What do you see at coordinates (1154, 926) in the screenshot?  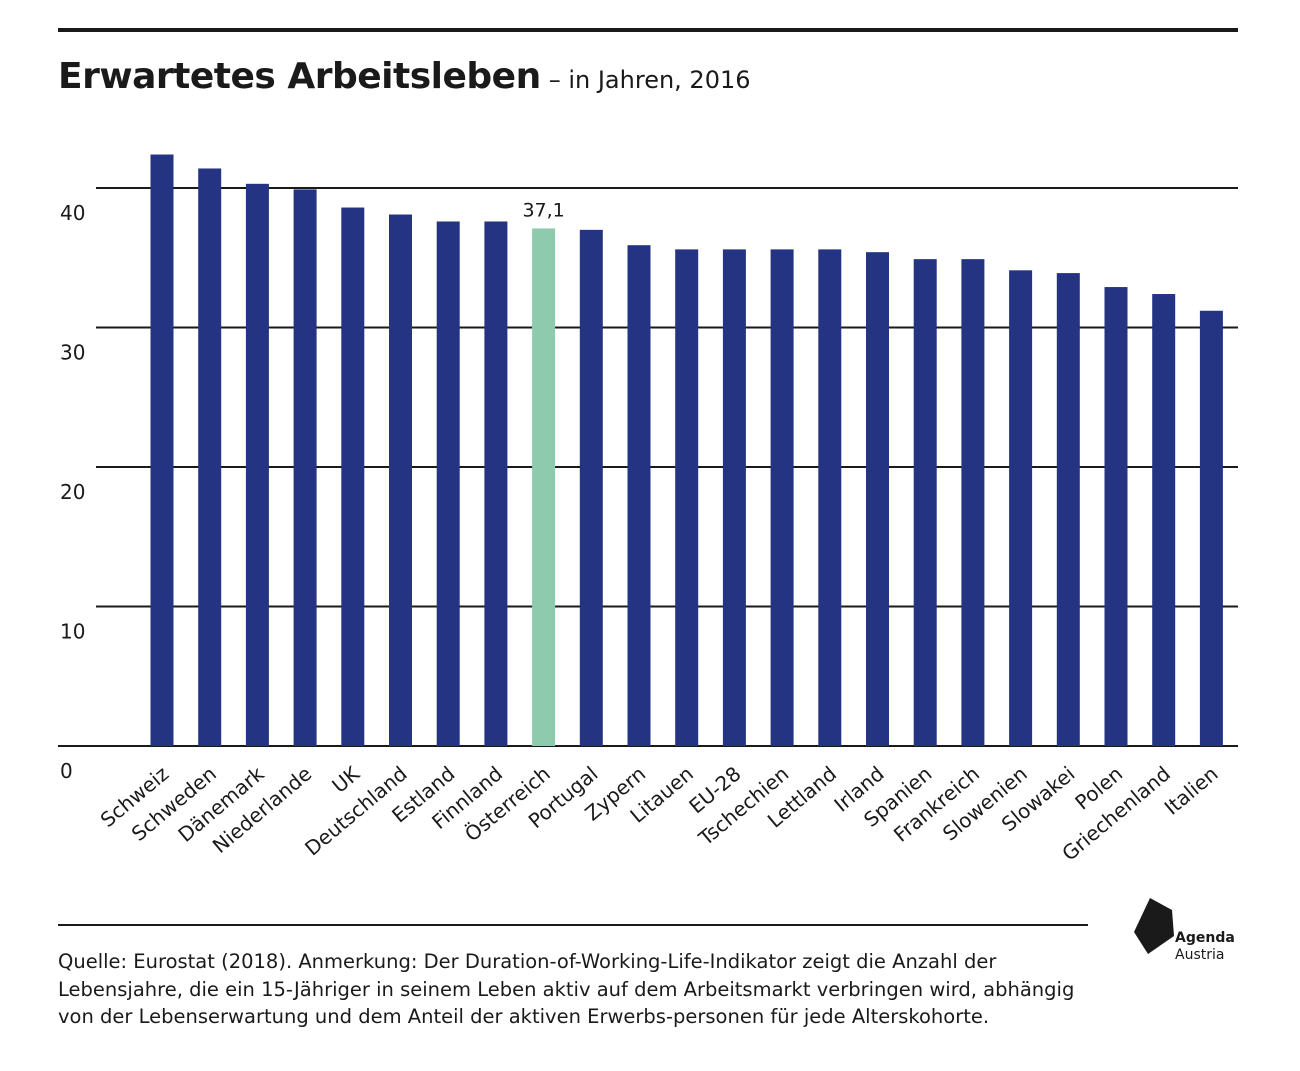 I see `agenda-austria-logo` at bounding box center [1154, 926].